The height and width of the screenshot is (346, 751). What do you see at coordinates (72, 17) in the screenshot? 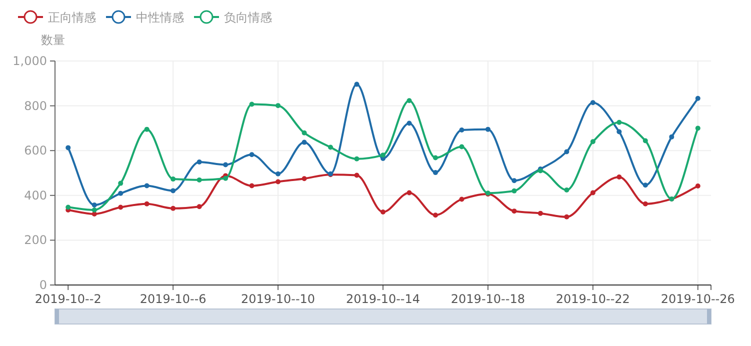
I see `legend-label: 正向情感` at bounding box center [72, 17].